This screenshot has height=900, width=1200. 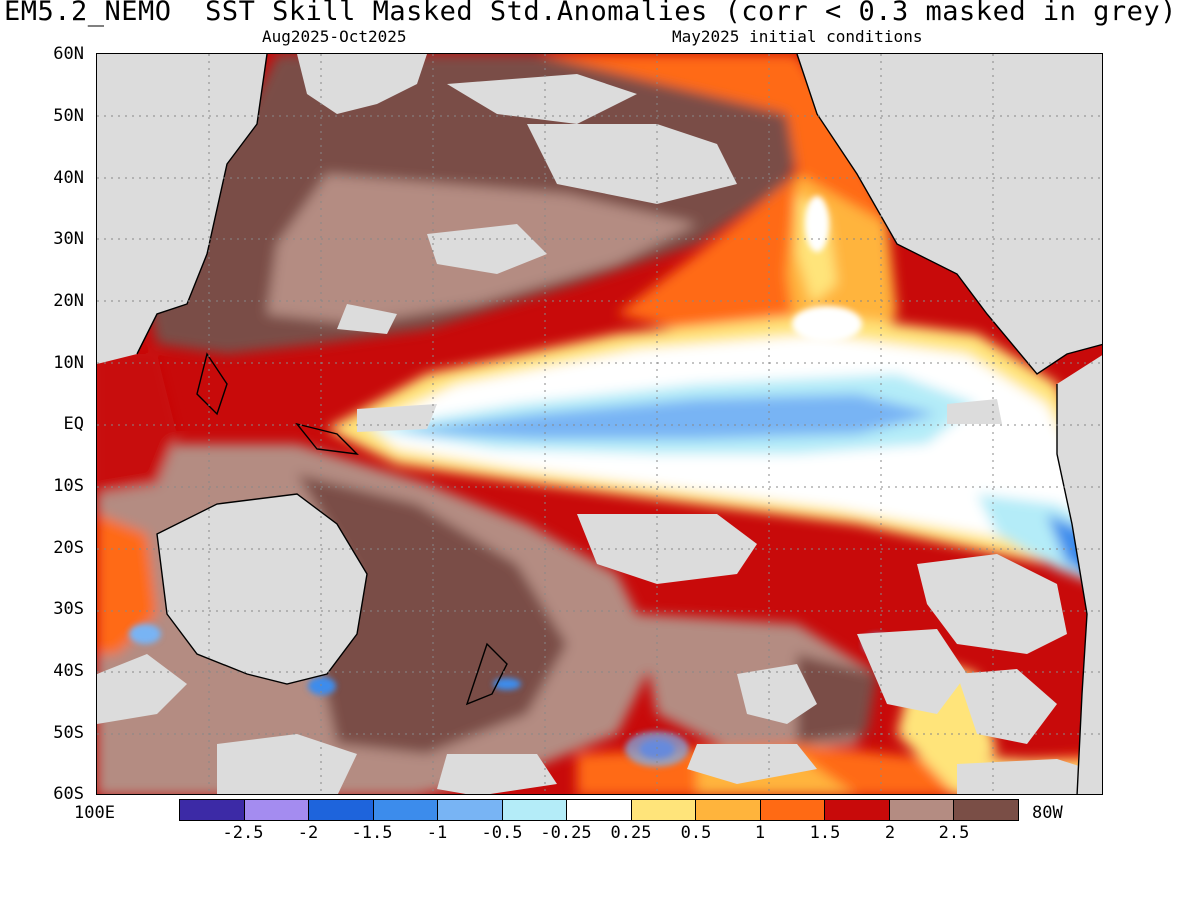 I want to click on lat-label-50s: 50S, so click(x=68, y=733).